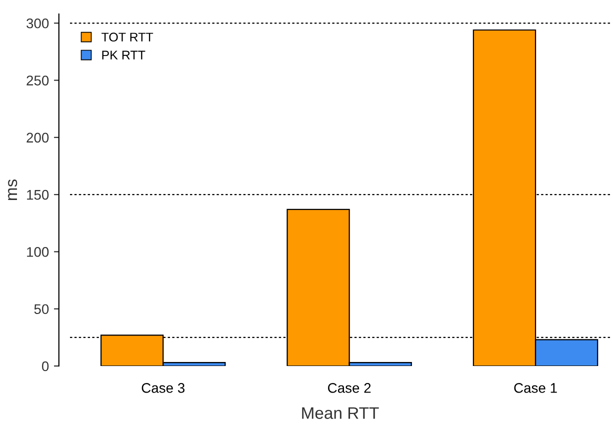 The image size is (613, 428). What do you see at coordinates (38, 252) in the screenshot?
I see `y-tick-label: 100` at bounding box center [38, 252].